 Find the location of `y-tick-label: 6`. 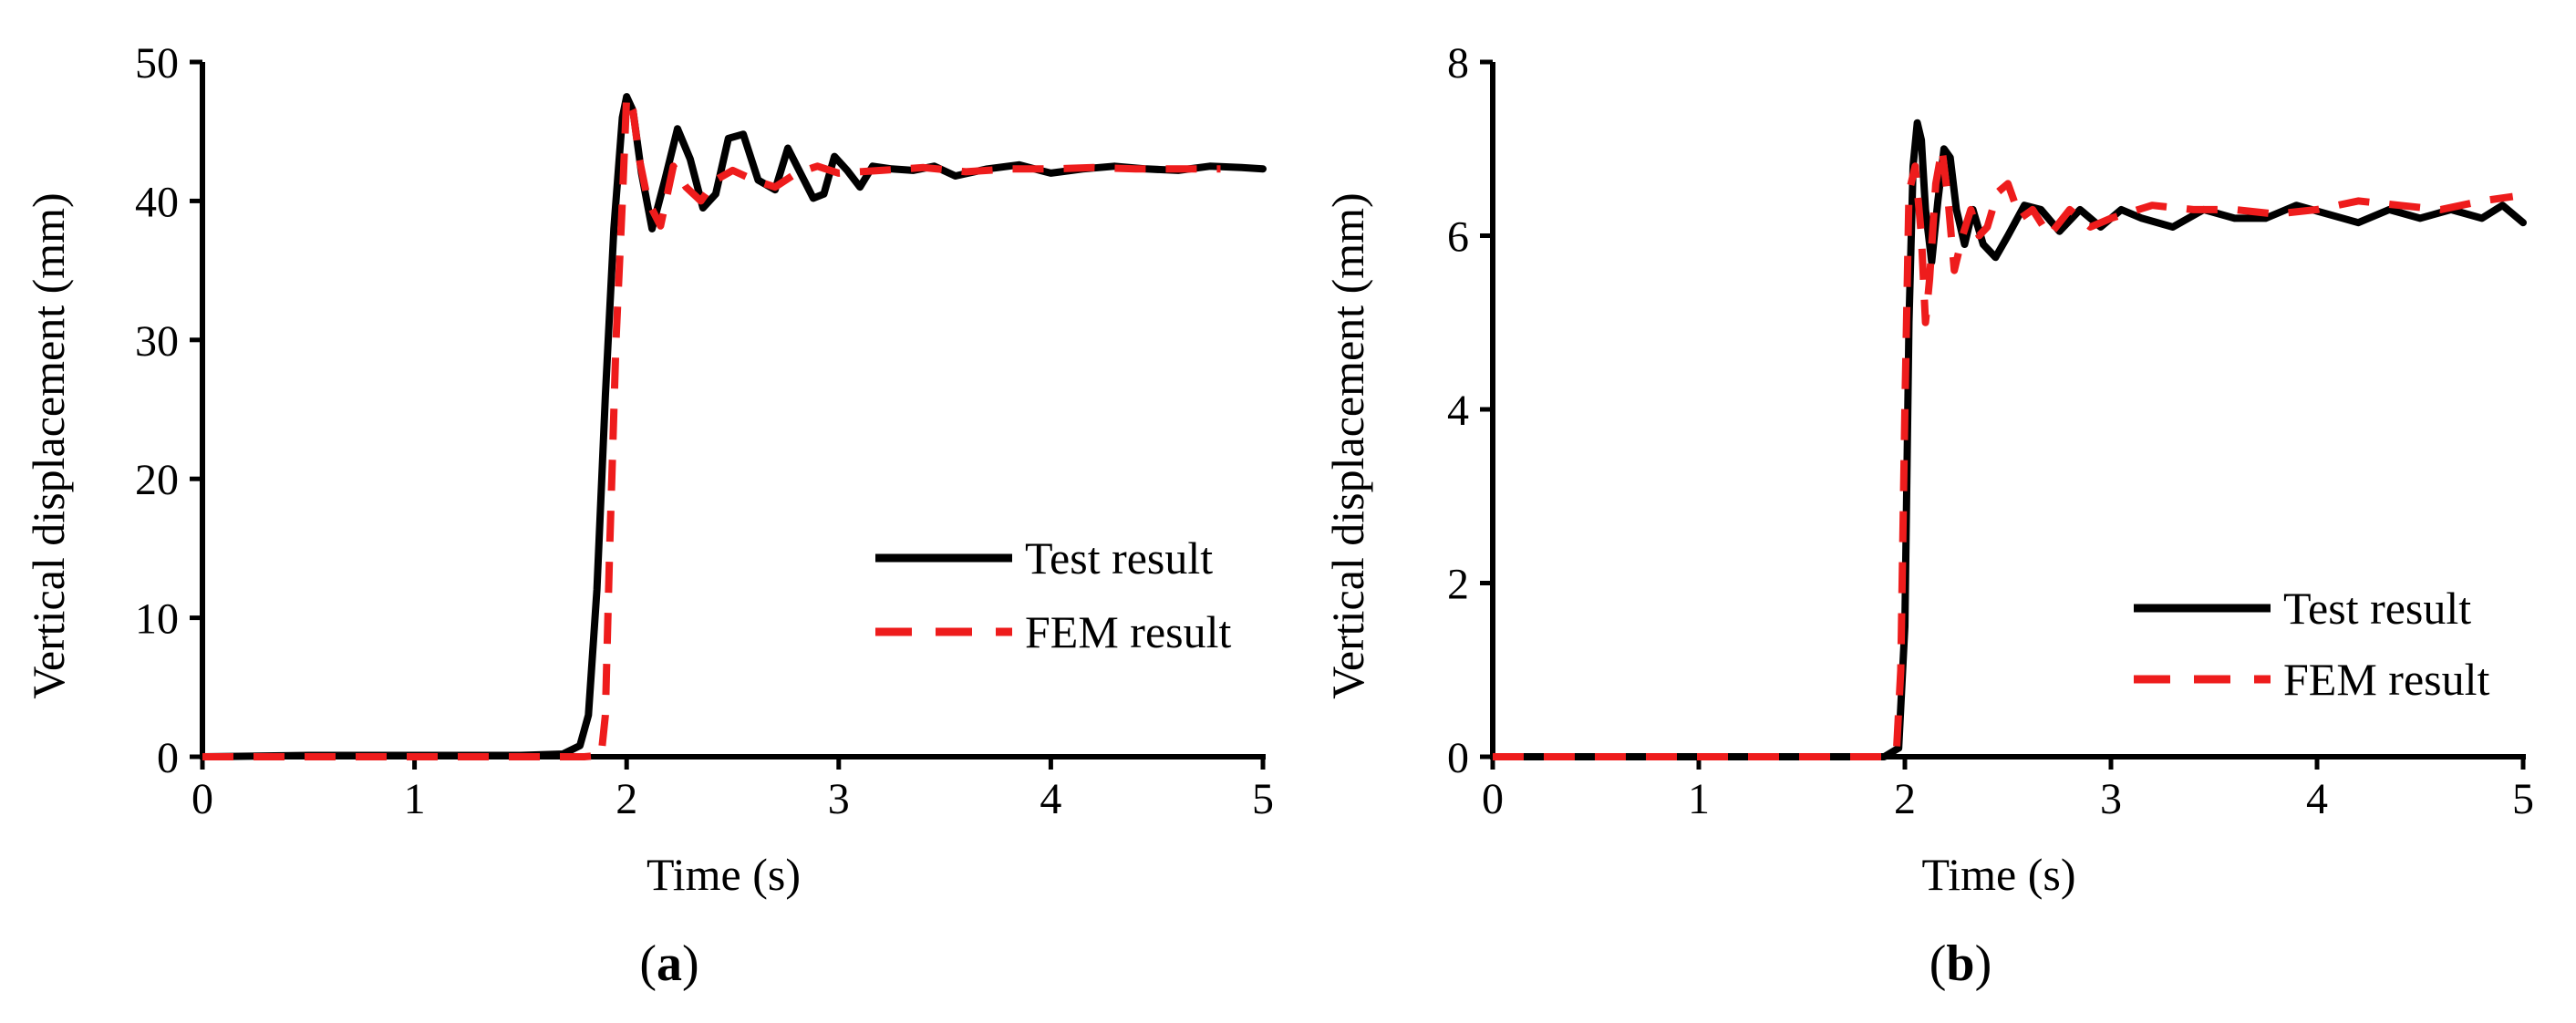

y-tick-label: 6 is located at coordinates (1458, 237).